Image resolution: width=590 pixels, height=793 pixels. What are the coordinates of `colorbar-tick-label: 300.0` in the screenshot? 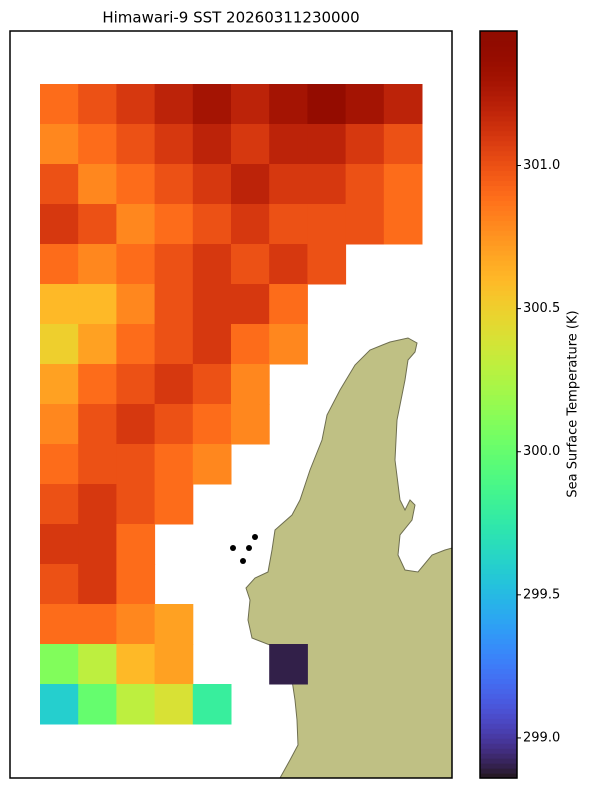 It's located at (541, 451).